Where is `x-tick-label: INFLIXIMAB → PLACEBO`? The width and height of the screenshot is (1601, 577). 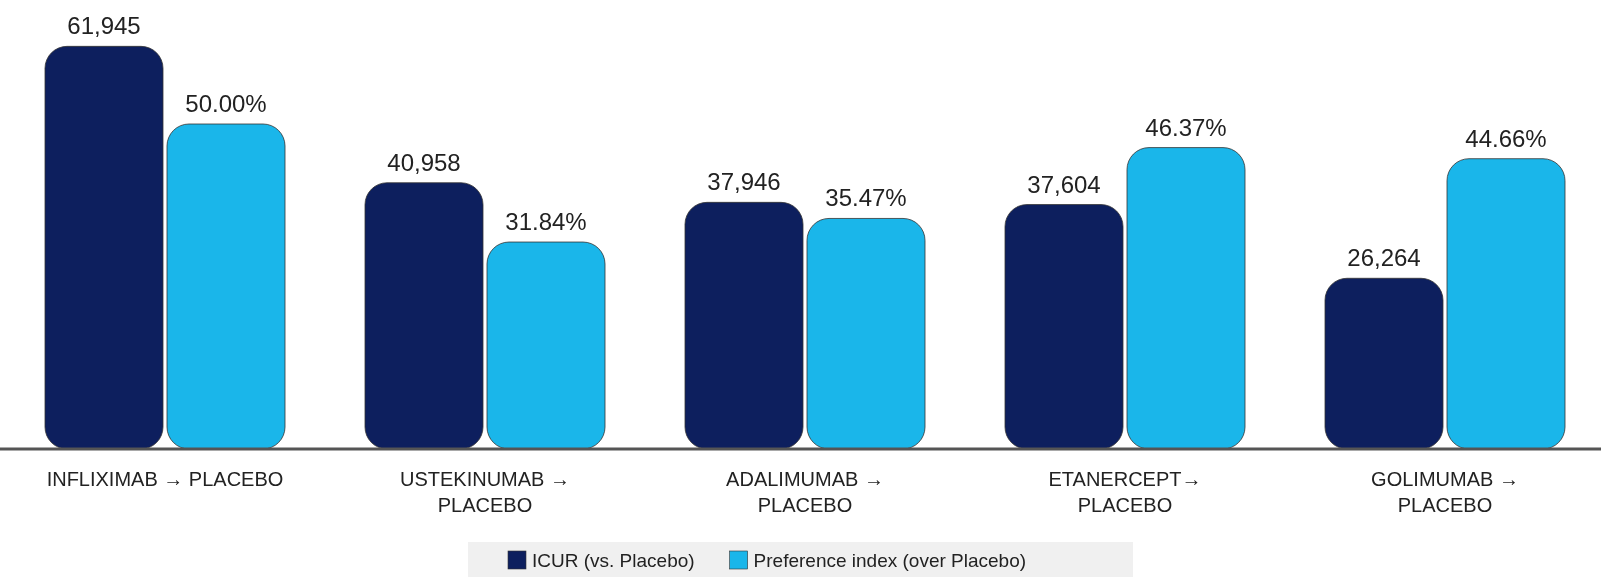
x-tick-label: INFLIXIMAB → PLACEBO is located at coordinates (165, 479).